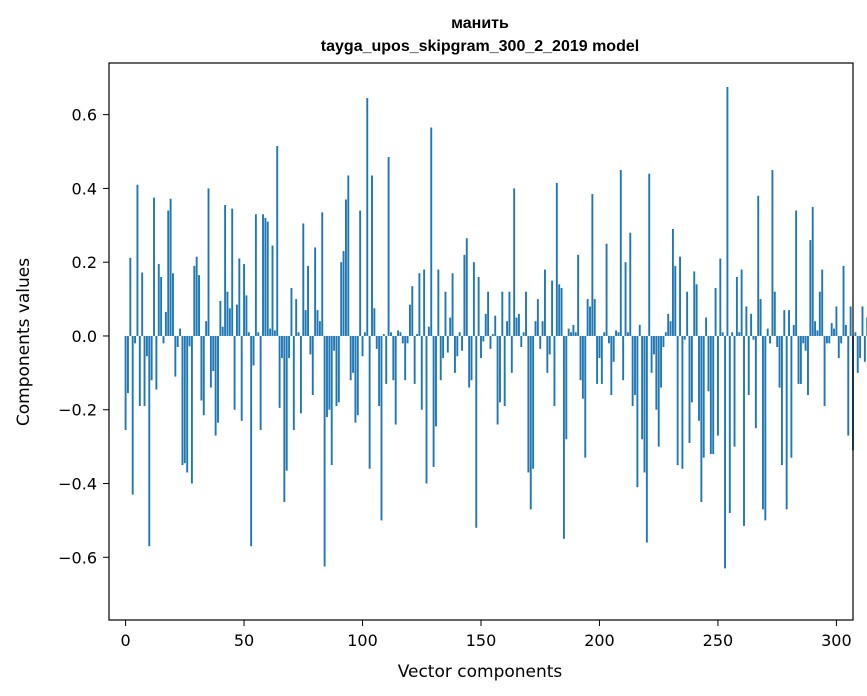  I want to click on x-tick-label: 250, so click(718, 640).